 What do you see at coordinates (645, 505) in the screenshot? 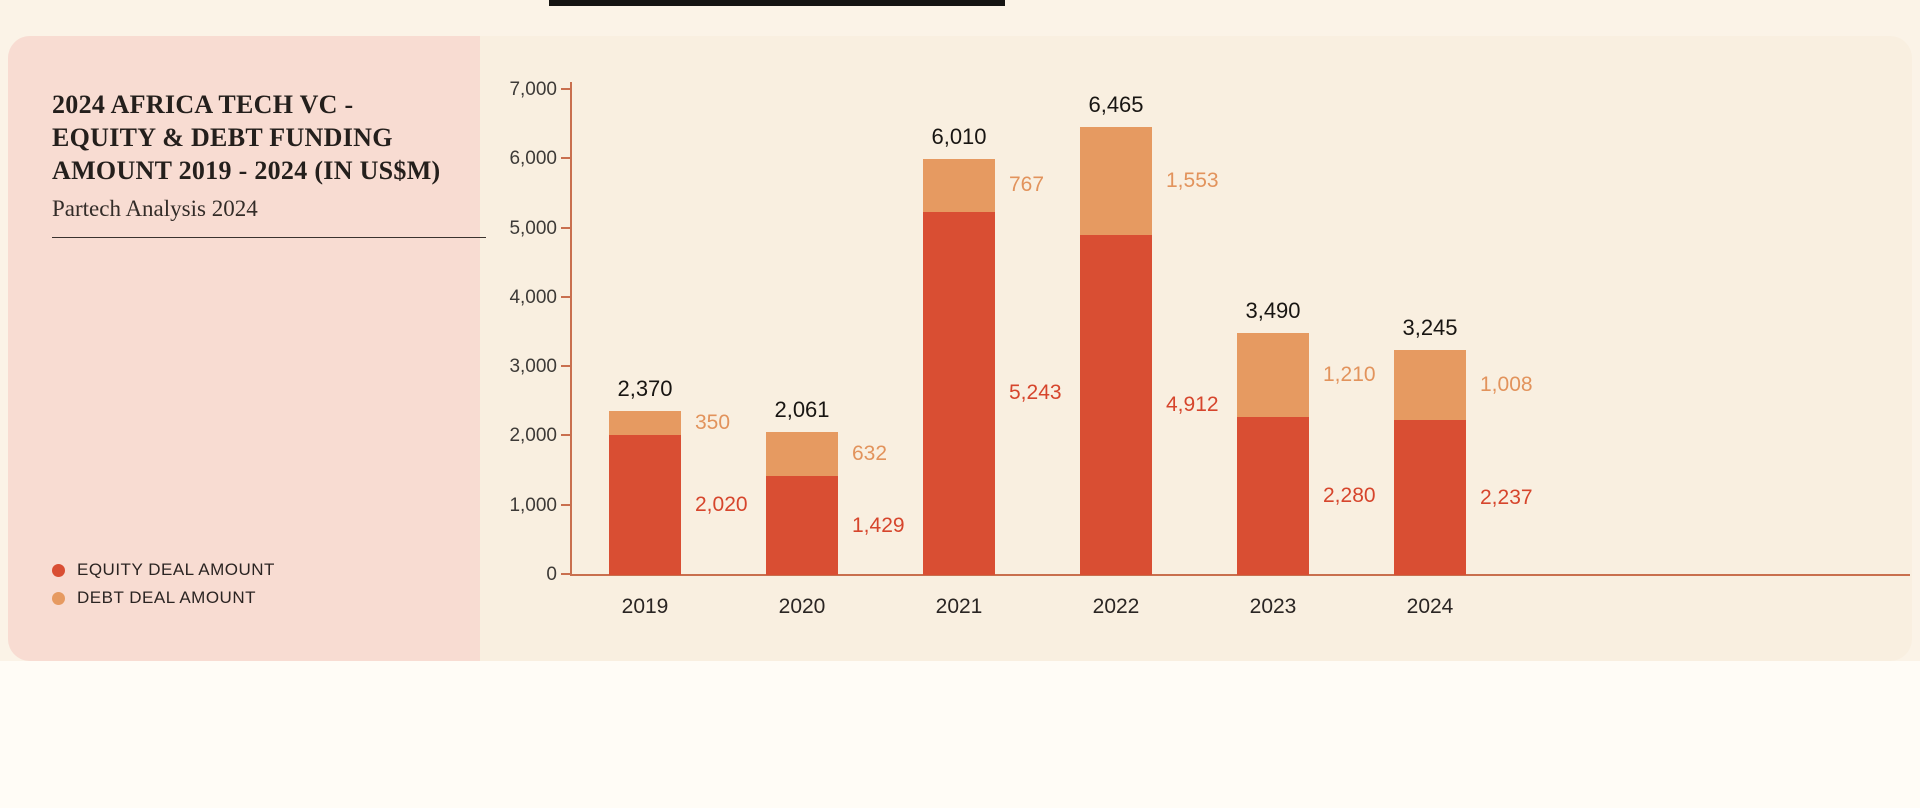
I see `equity-bar-2019` at bounding box center [645, 505].